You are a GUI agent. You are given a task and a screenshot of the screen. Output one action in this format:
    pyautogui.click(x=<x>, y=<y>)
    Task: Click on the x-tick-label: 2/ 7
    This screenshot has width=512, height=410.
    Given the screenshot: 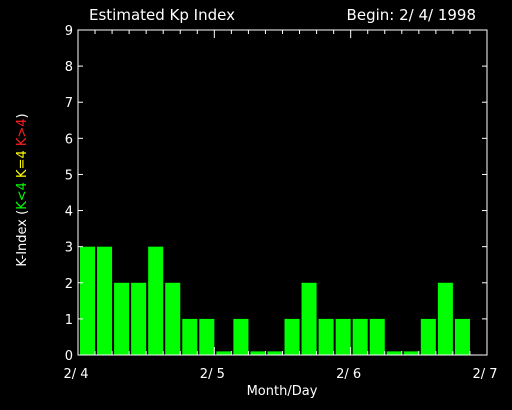 What is the action you would take?
    pyautogui.click(x=484, y=374)
    